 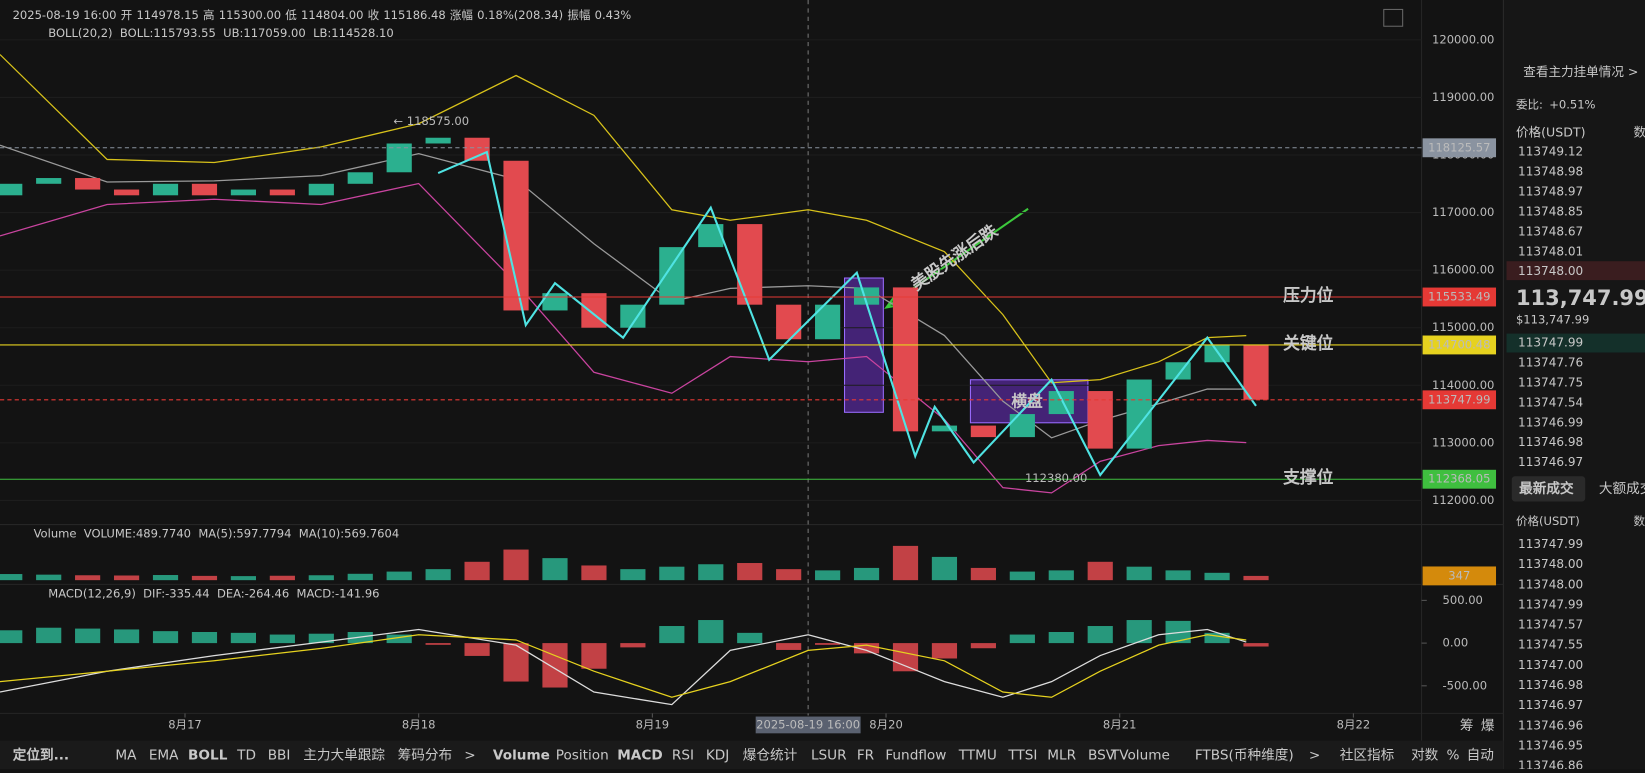 What do you see at coordinates (1459, 399) in the screenshot?
I see `level-value: 113747.99` at bounding box center [1459, 399].